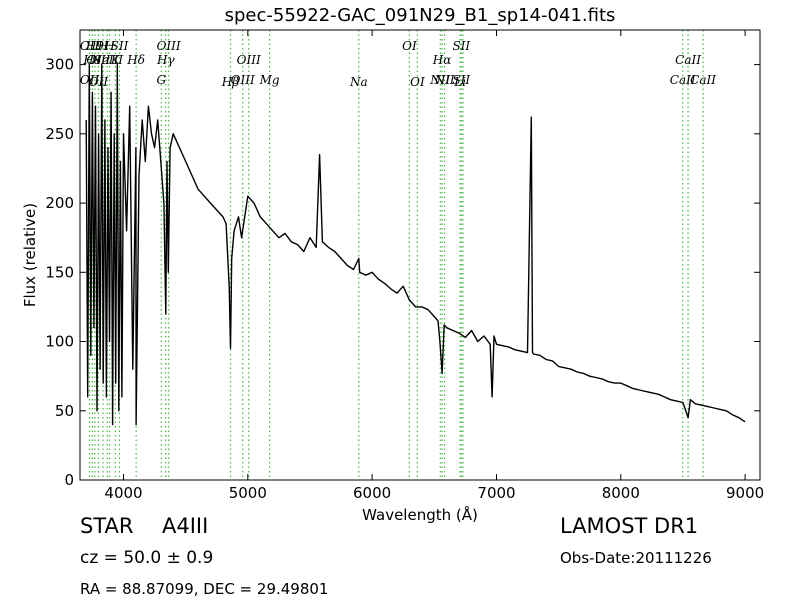 Image resolution: width=800 pixels, height=600 pixels. I want to click on line-label: Mg, so click(269, 80).